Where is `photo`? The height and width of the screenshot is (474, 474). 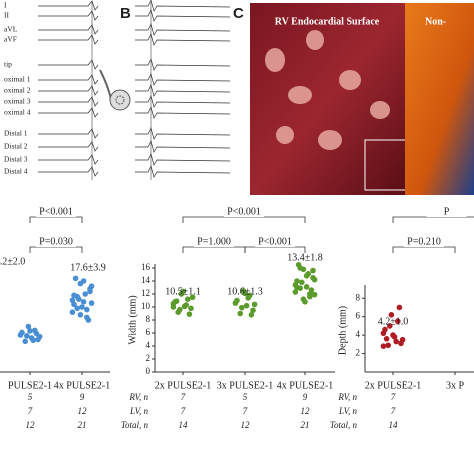
photo is located at coordinates (327, 99).